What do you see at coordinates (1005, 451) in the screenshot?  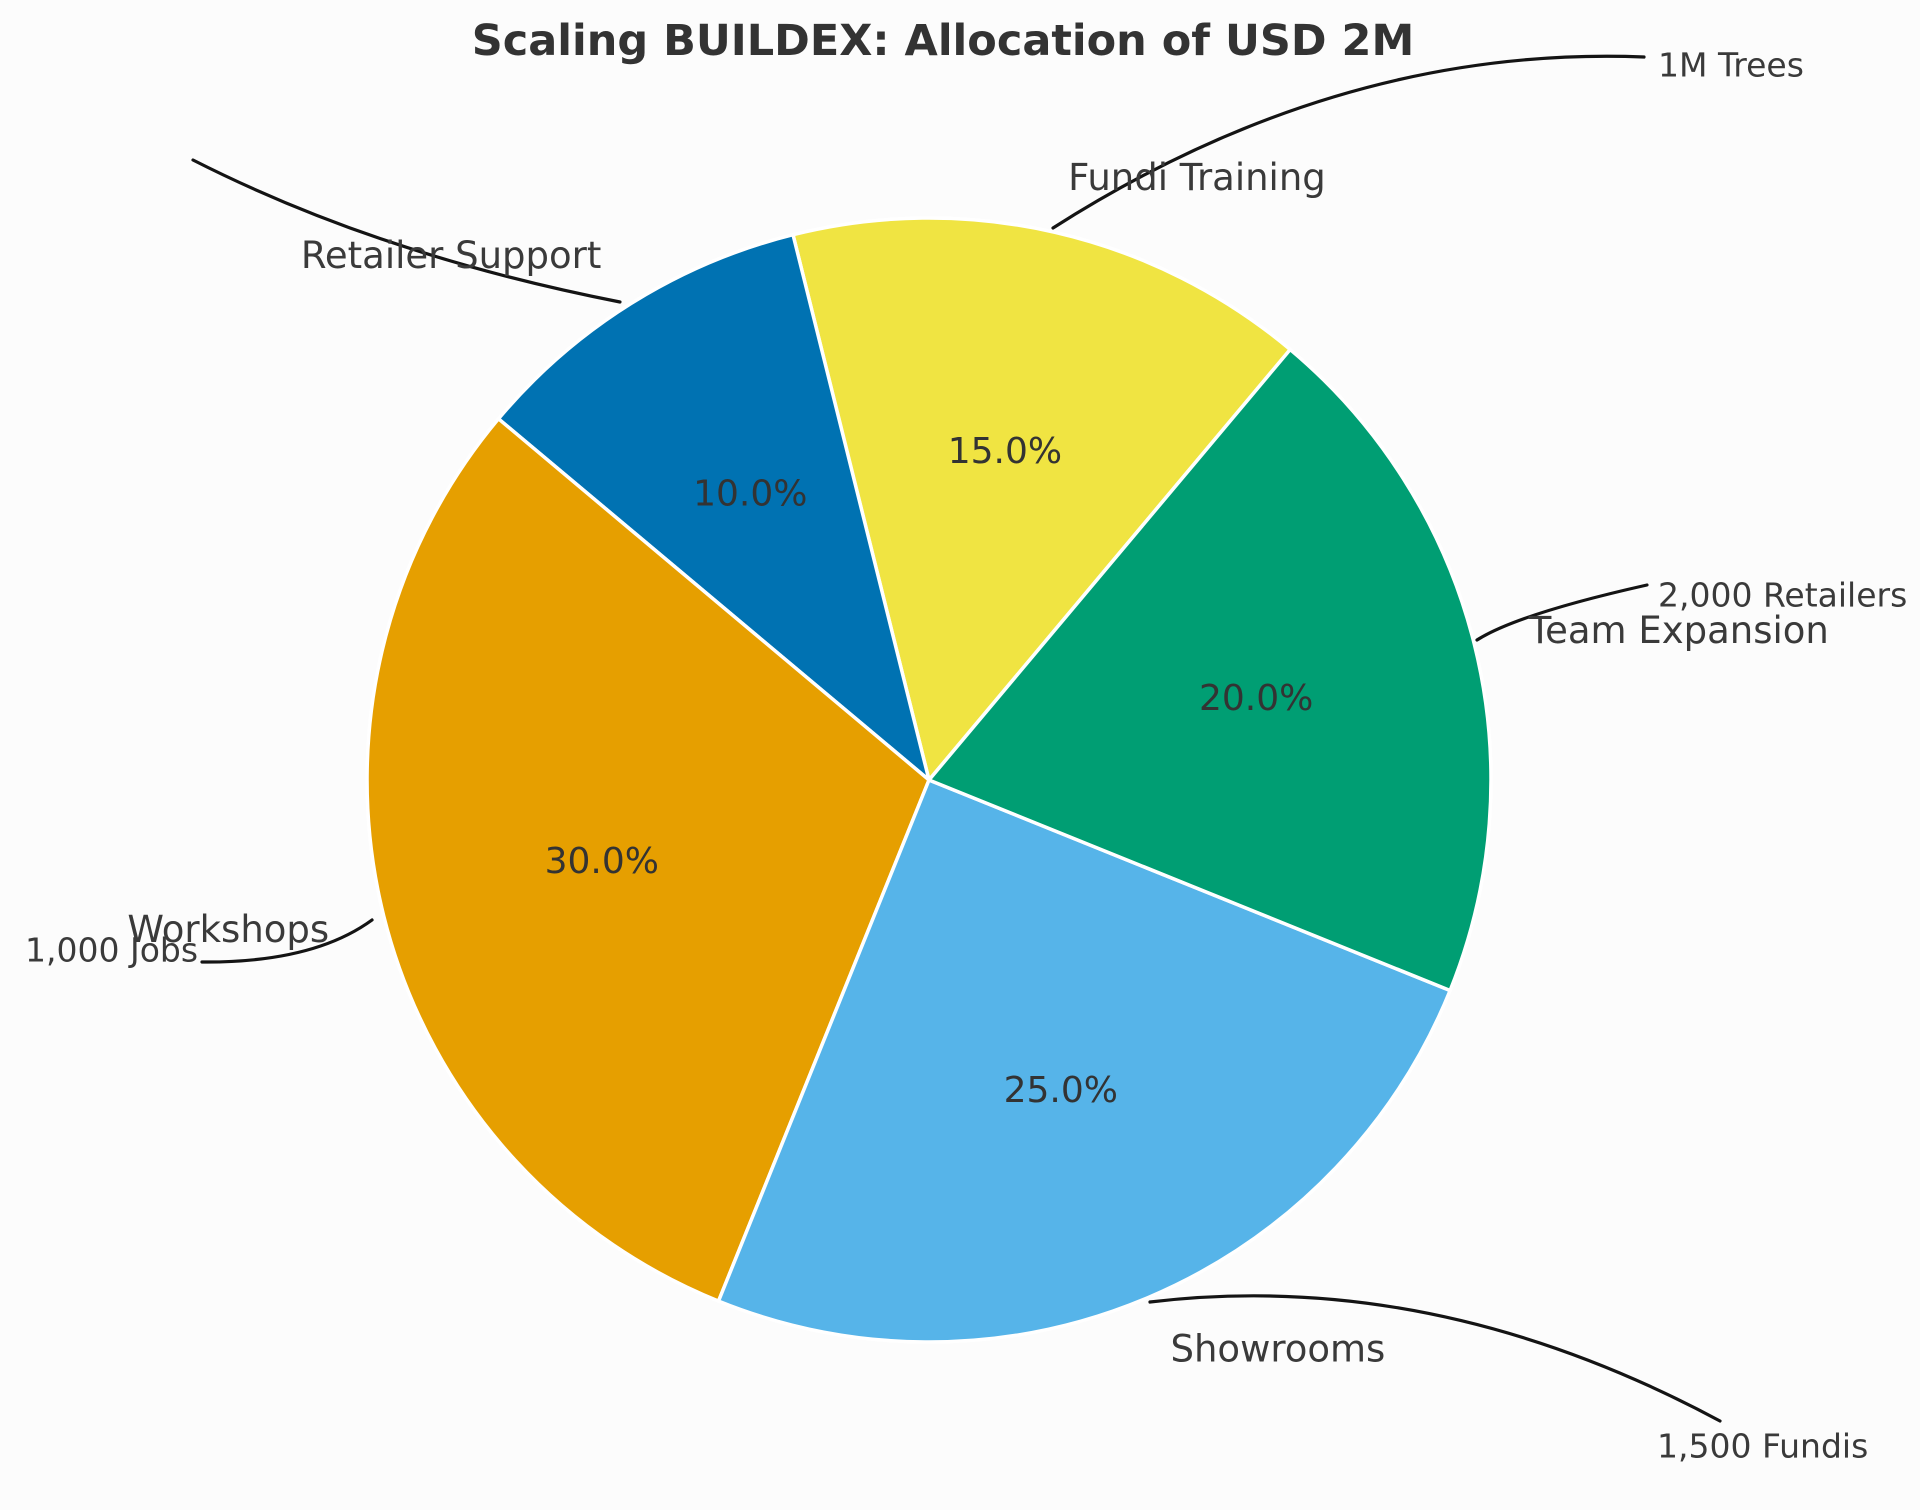 I see `pct-label-fundi-training: 15.0%` at bounding box center [1005, 451].